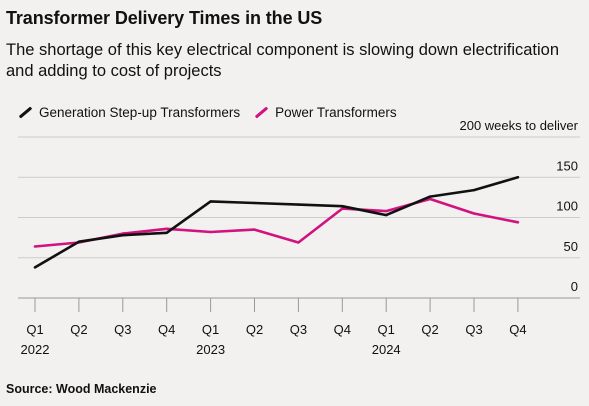  I want to click on x-tick-label-4: Q1, so click(210, 329).